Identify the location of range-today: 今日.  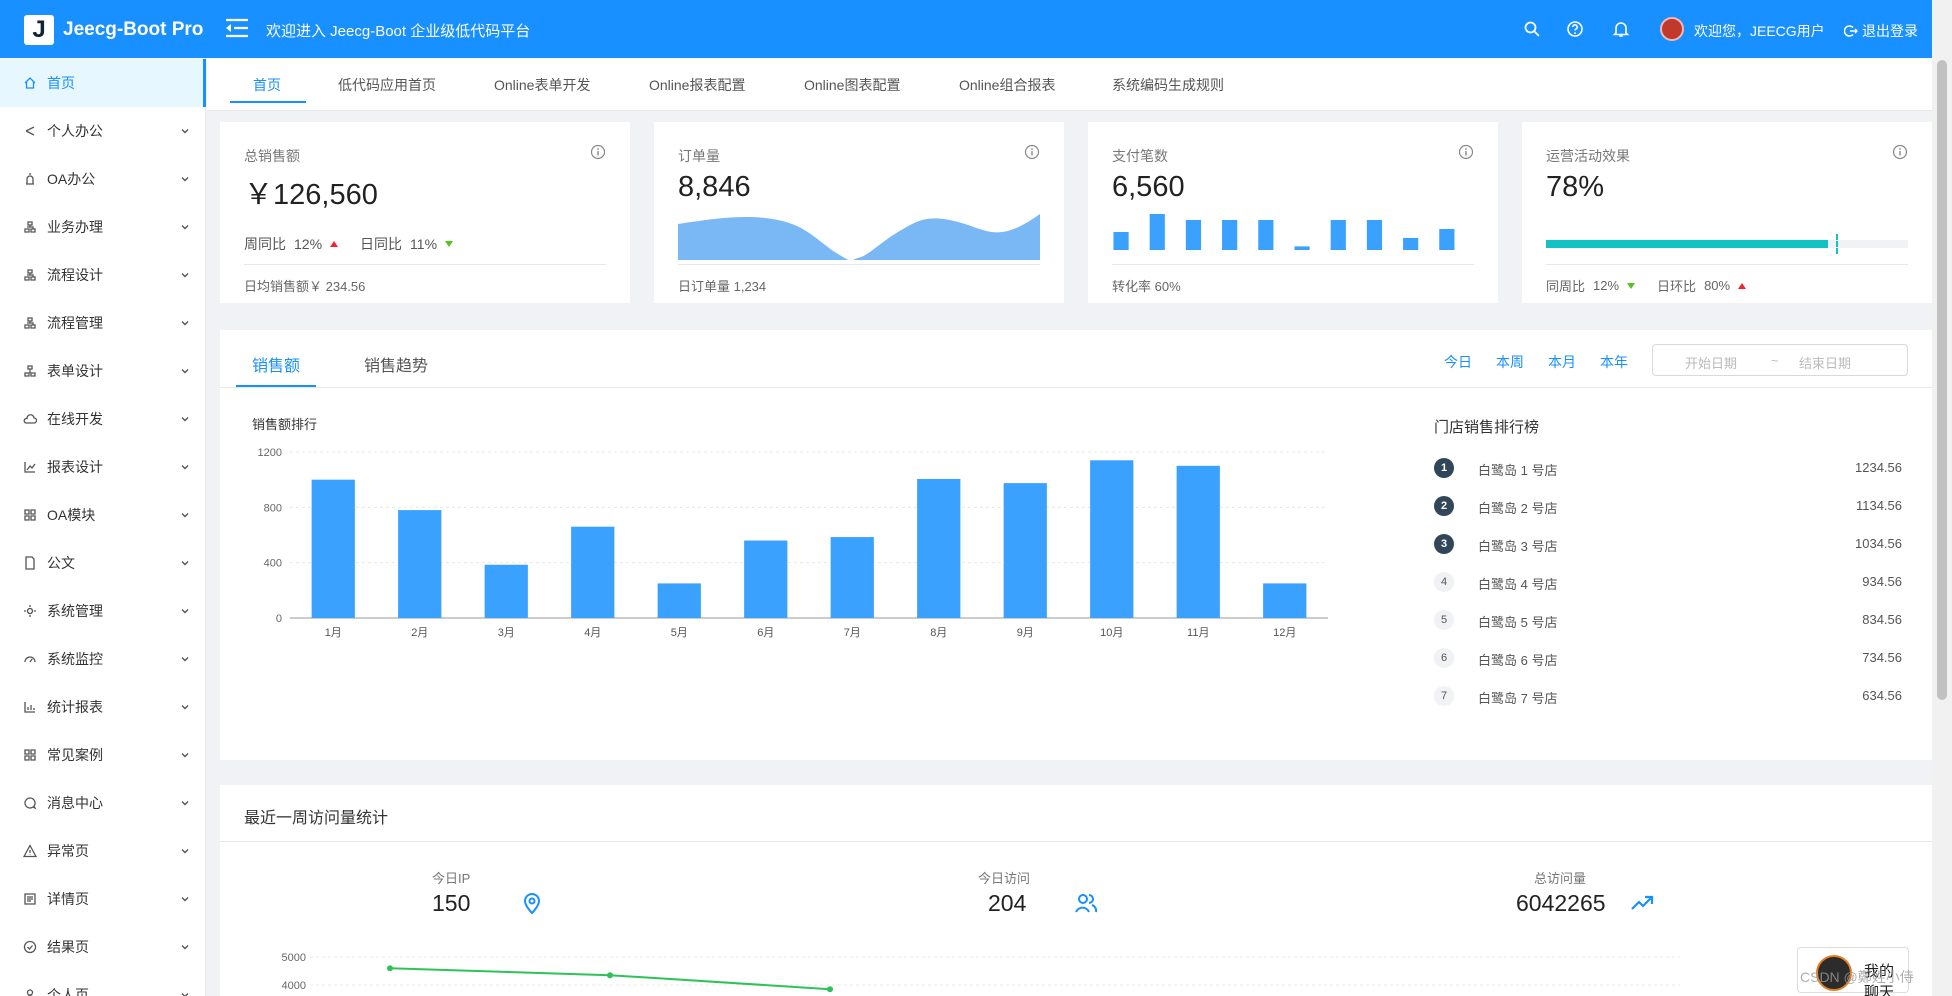
(1458, 362).